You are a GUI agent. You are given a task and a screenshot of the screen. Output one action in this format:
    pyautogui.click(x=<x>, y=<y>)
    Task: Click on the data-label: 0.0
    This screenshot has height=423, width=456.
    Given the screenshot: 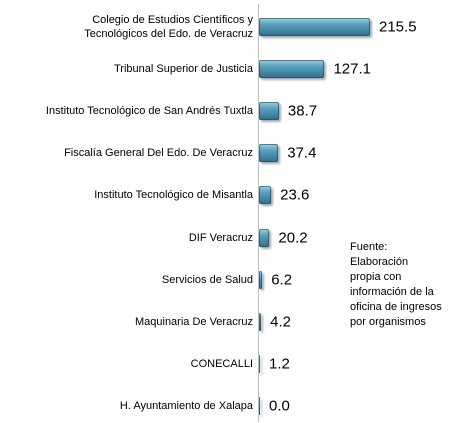 What is the action you would take?
    pyautogui.click(x=279, y=406)
    